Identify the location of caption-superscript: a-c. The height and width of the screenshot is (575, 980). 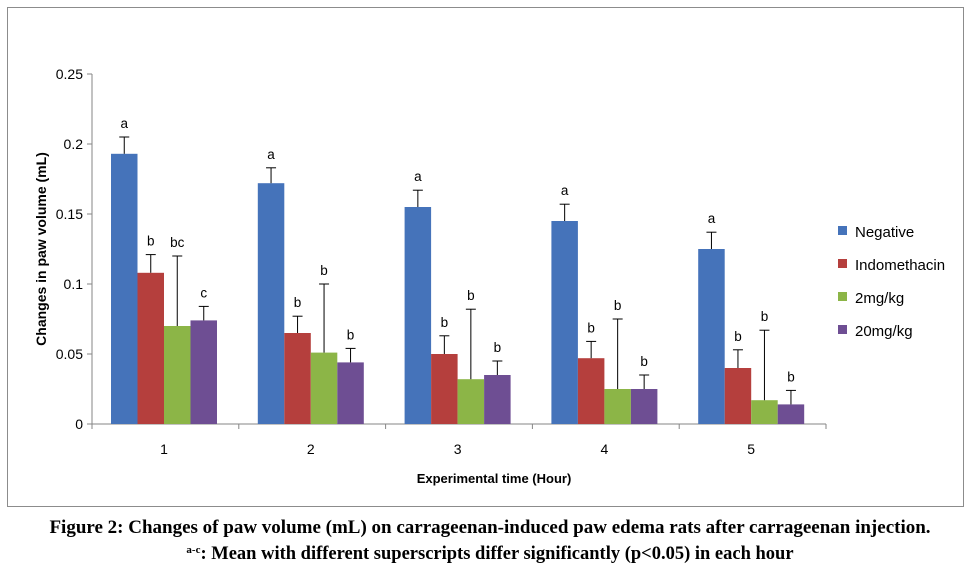
(193, 550).